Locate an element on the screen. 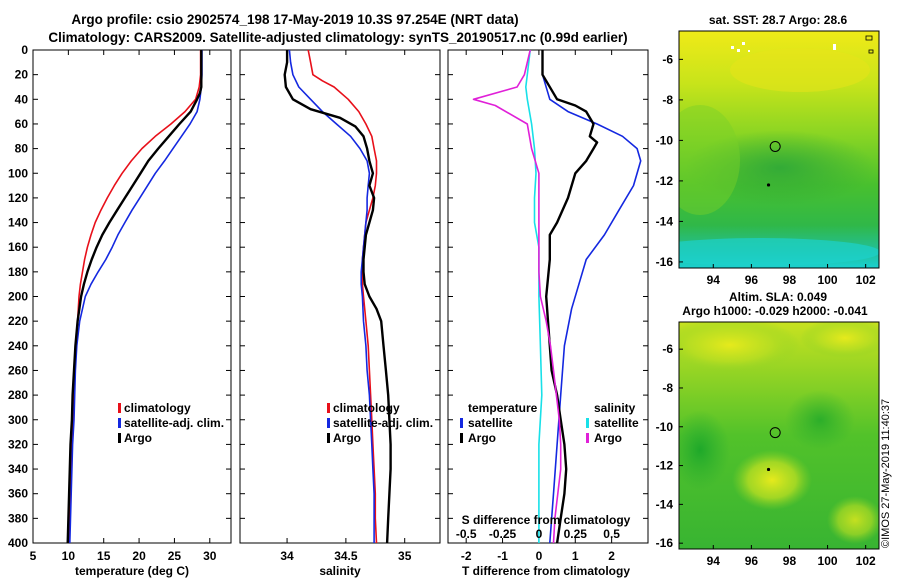 This screenshot has height=580, width=900. series-line-s-argo is located at coordinates (517, 296).